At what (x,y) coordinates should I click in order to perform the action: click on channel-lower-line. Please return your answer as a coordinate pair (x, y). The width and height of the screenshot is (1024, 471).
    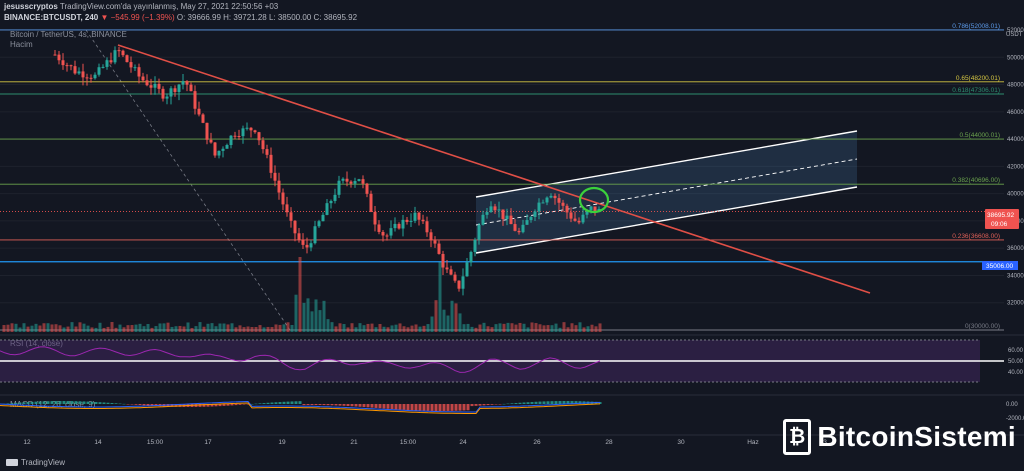
    Looking at the image, I should click on (666, 220).